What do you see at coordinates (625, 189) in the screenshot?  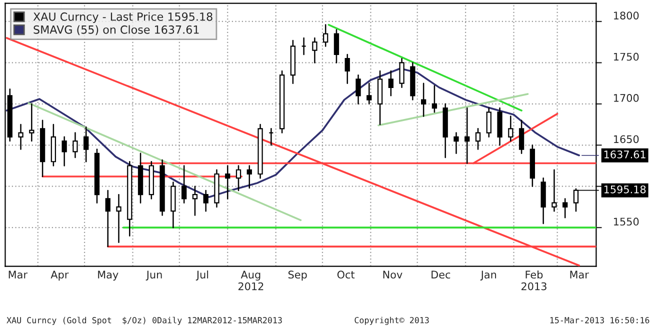 I see `text: 1595.18` at bounding box center [625, 189].